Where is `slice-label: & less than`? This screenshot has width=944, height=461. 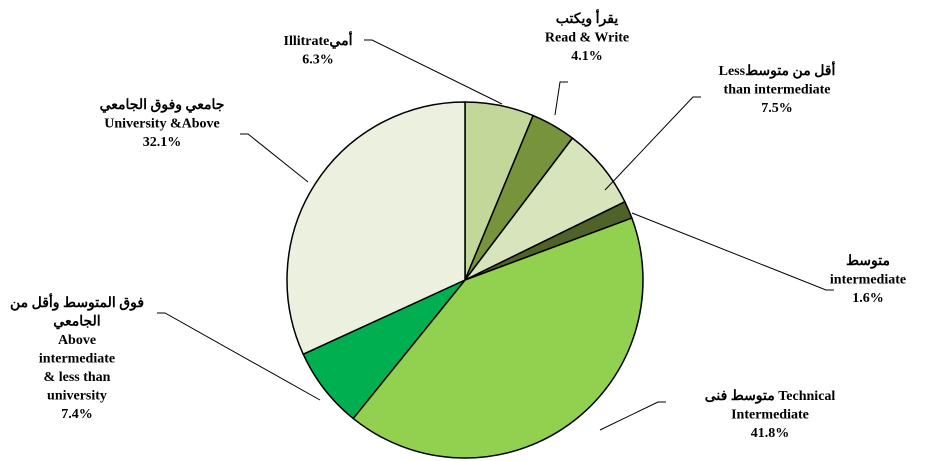 slice-label: & less than is located at coordinates (77, 377).